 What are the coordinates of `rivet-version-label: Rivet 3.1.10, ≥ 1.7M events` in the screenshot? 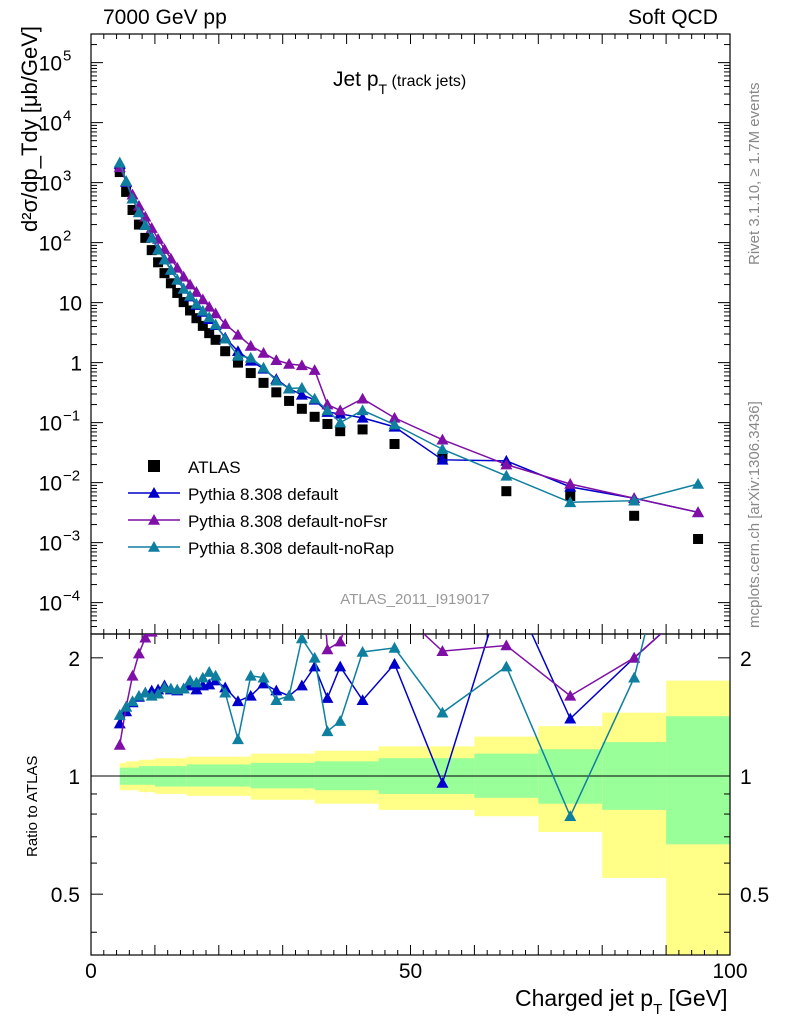 It's located at (754, 174).